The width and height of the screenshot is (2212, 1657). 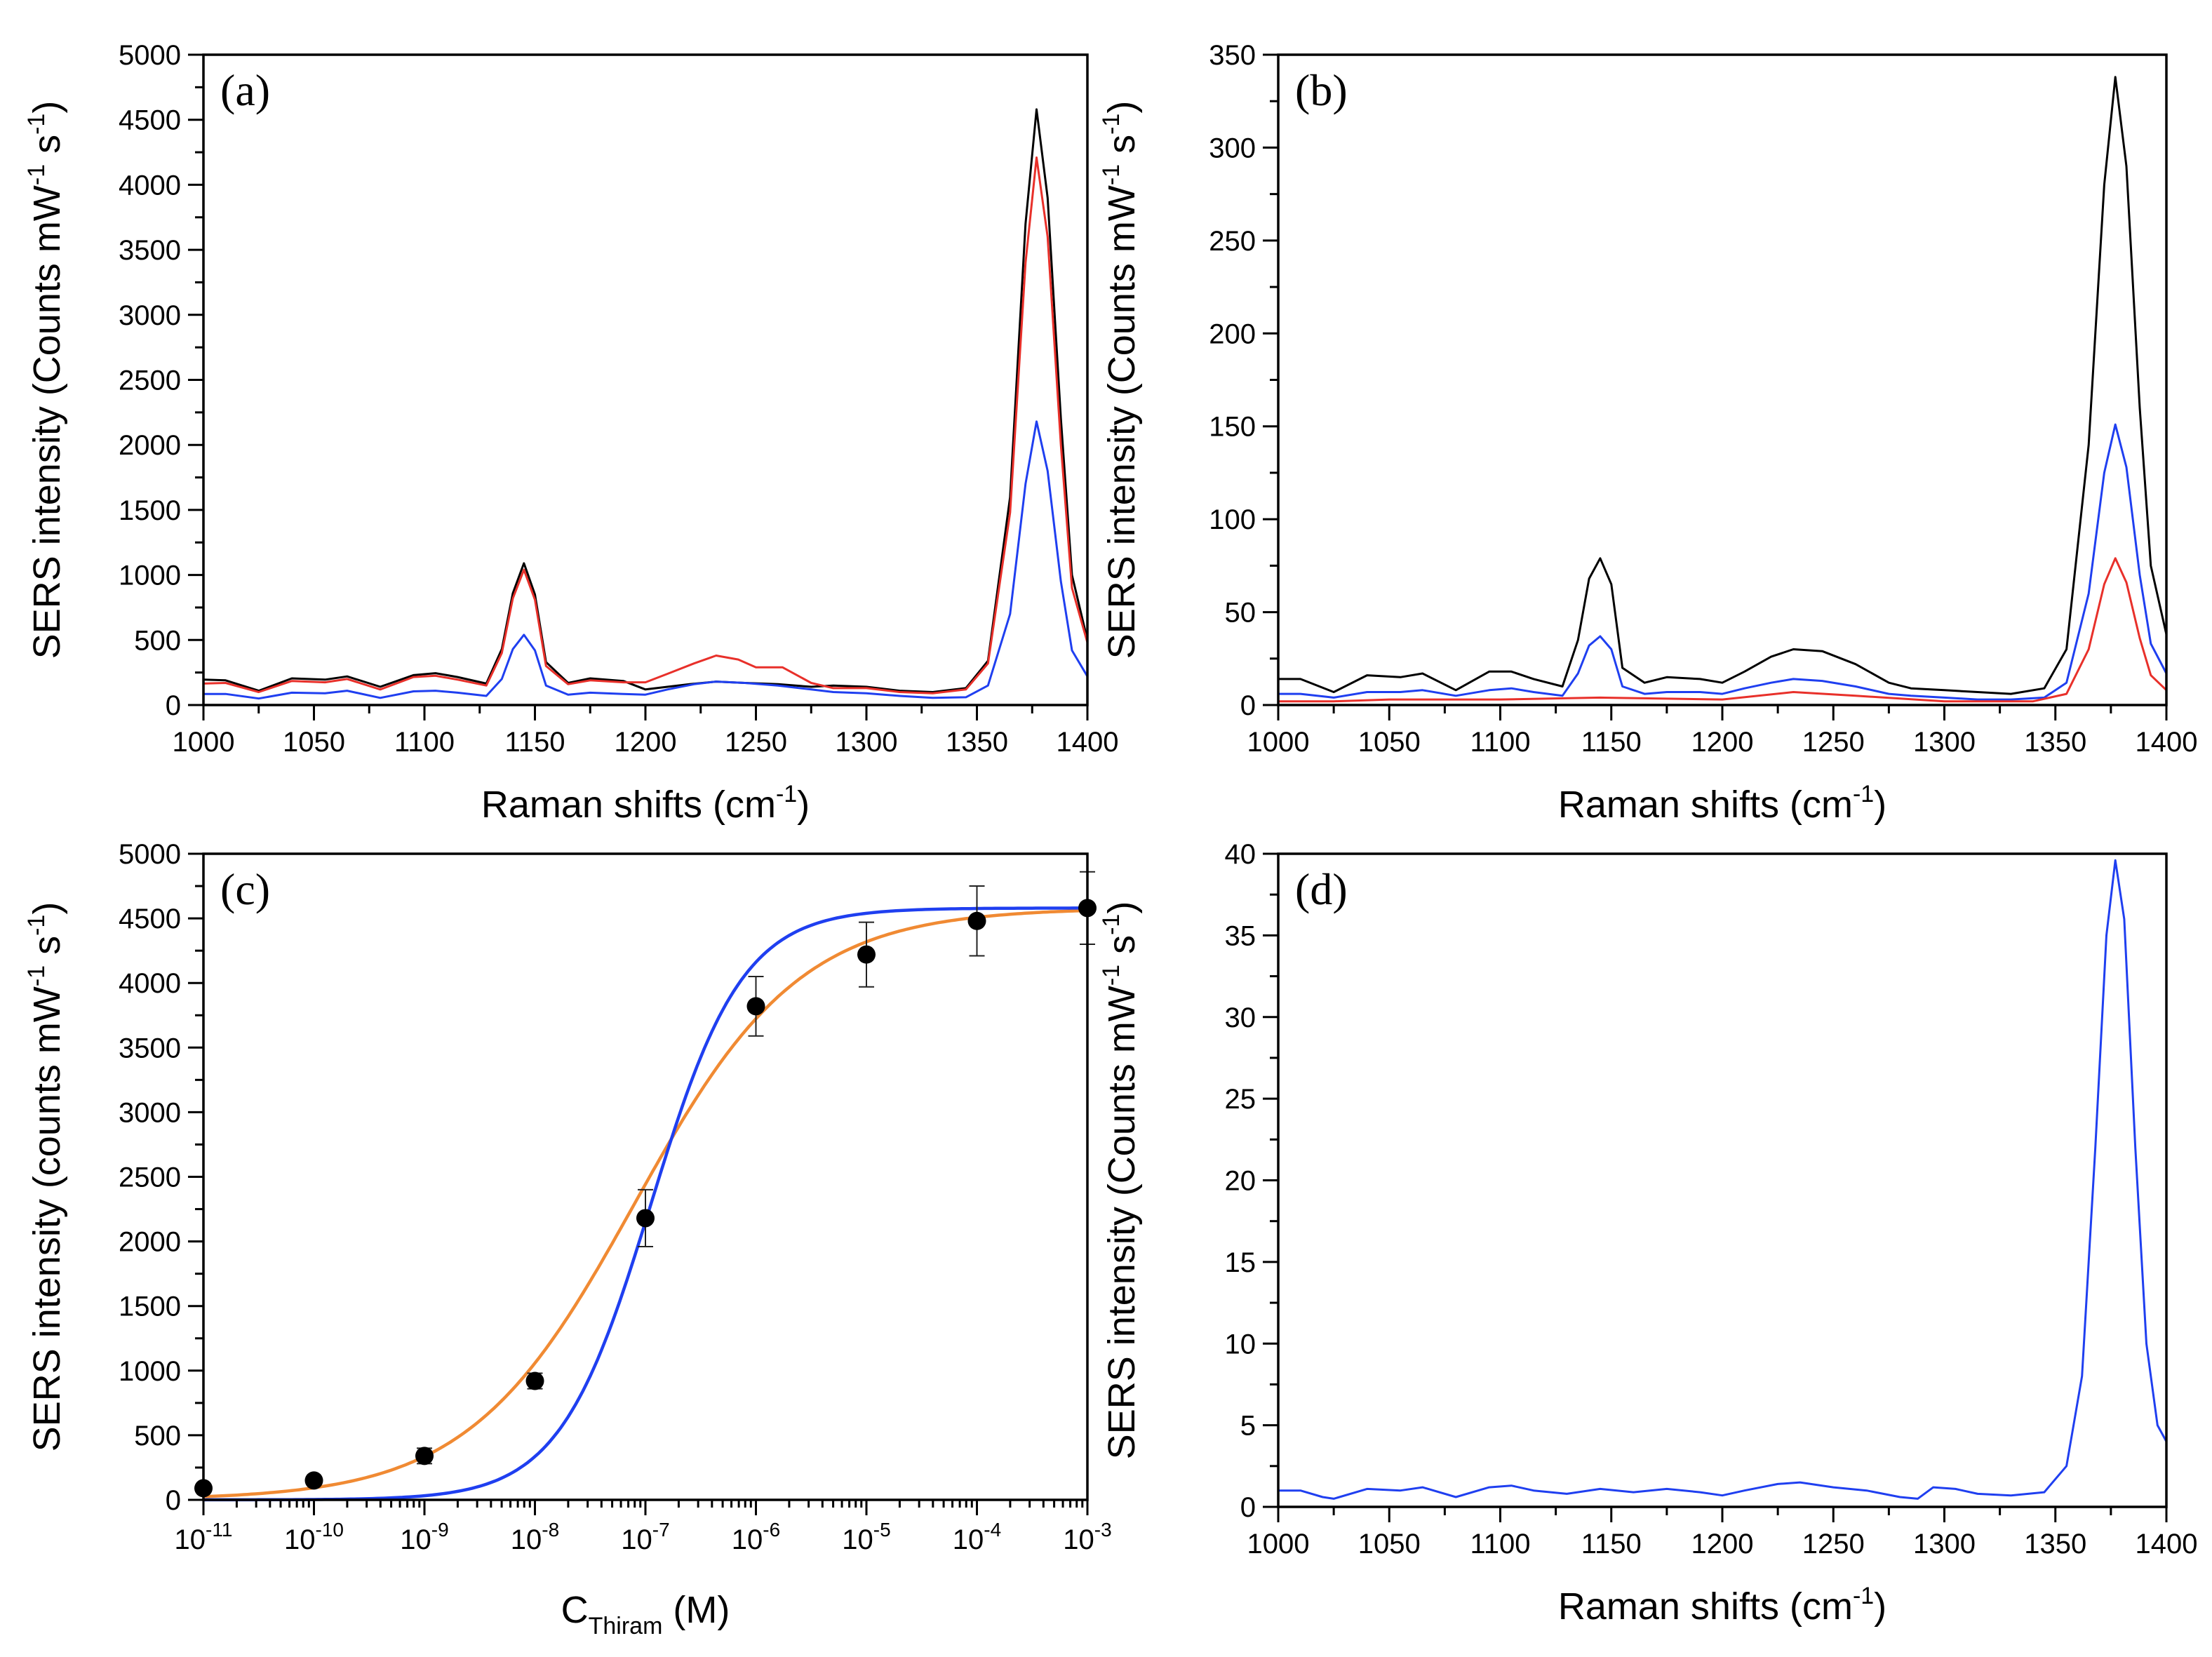 I want to click on x-tick-exponent: -5, so click(x=882, y=1530).